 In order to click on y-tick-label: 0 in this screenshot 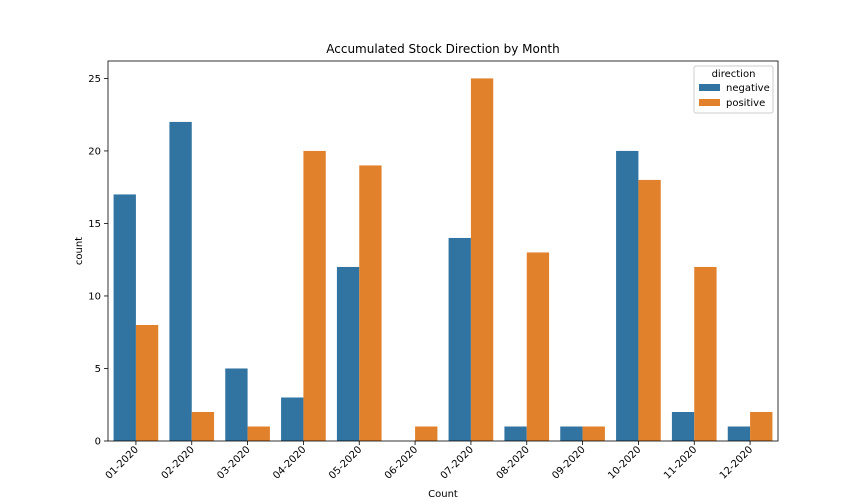, I will do `click(98, 442)`.